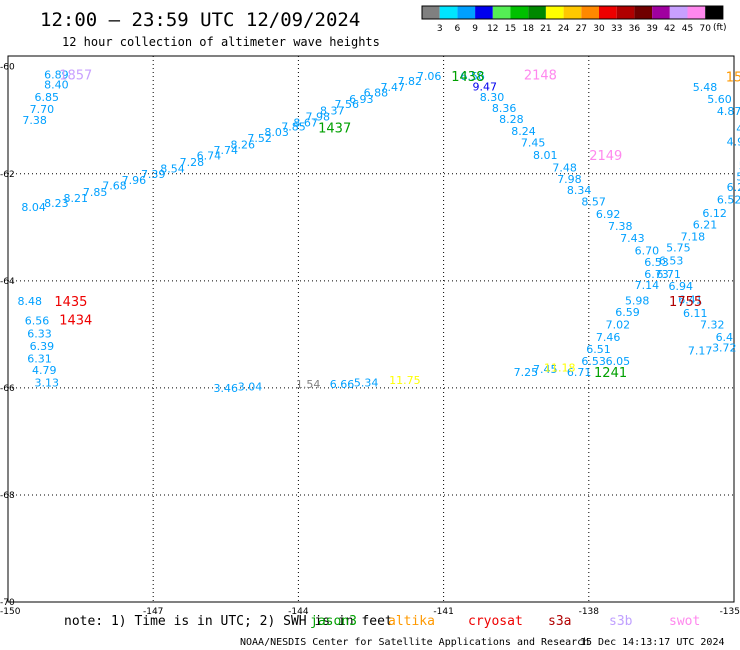 Image resolution: width=740 pixels, height=650 pixels. What do you see at coordinates (593, 202) in the screenshot?
I see `wave-height-point: 8.57` at bounding box center [593, 202].